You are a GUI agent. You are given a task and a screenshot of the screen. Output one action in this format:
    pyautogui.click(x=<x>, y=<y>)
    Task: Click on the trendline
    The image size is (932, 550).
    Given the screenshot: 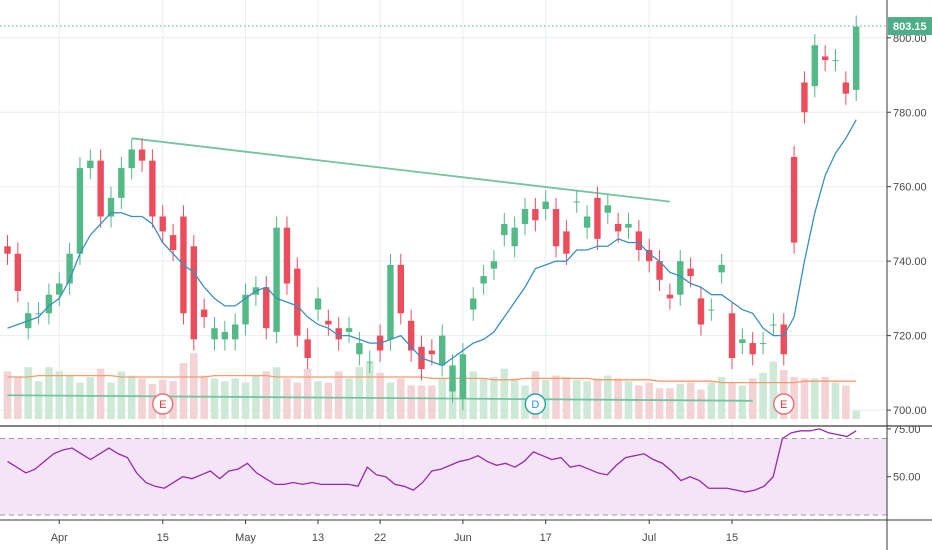 What is the action you would take?
    pyautogui.click(x=401, y=170)
    